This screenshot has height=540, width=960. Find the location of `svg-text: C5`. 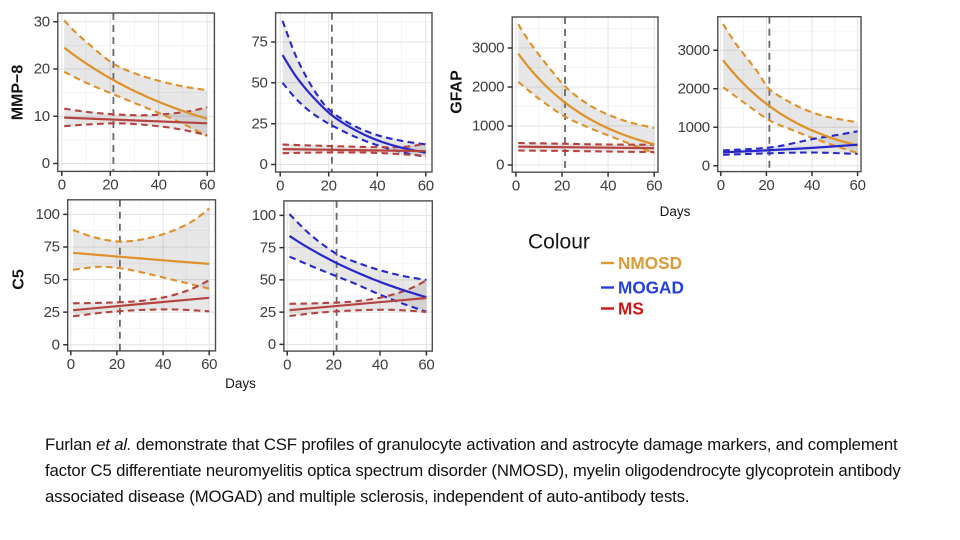

svg-text: C5 is located at coordinates (19, 279).